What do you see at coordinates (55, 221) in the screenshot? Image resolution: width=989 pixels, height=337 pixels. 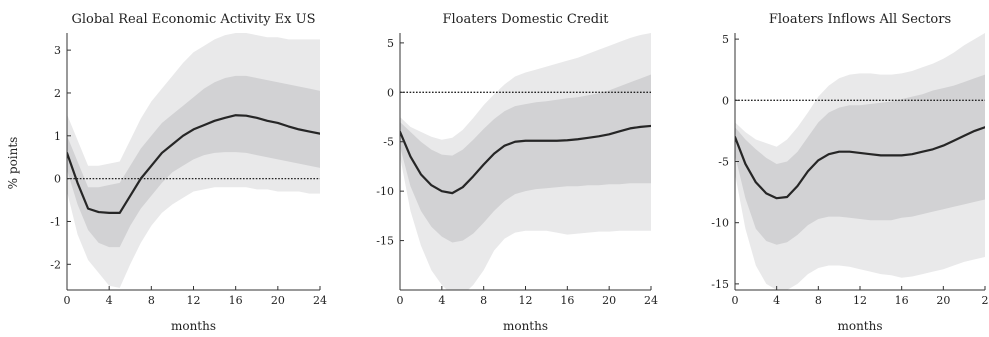 I see `y-tick-label: -1` at bounding box center [55, 221].